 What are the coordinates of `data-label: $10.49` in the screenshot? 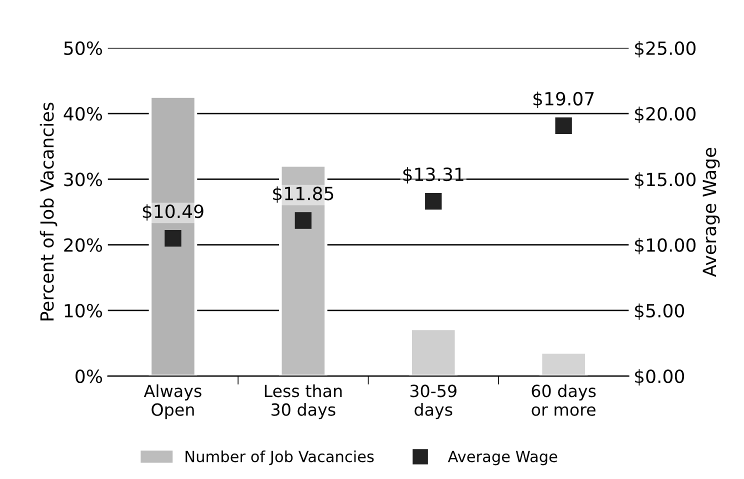 It's located at (173, 212).